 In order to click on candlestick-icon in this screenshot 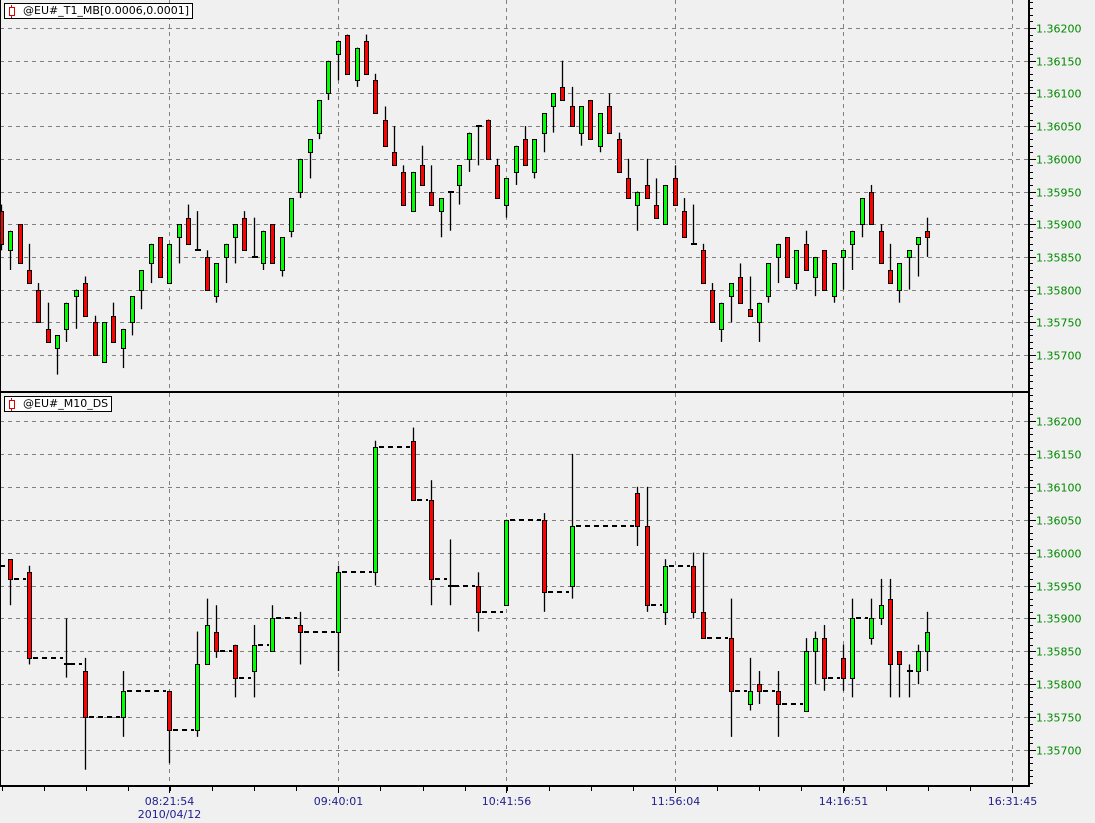, I will do `click(12, 404)`.